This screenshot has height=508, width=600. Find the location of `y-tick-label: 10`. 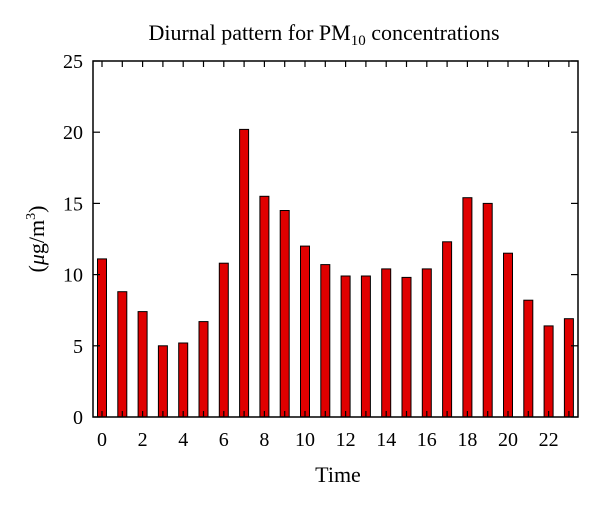

y-tick-label: 10 is located at coordinates (73, 276).